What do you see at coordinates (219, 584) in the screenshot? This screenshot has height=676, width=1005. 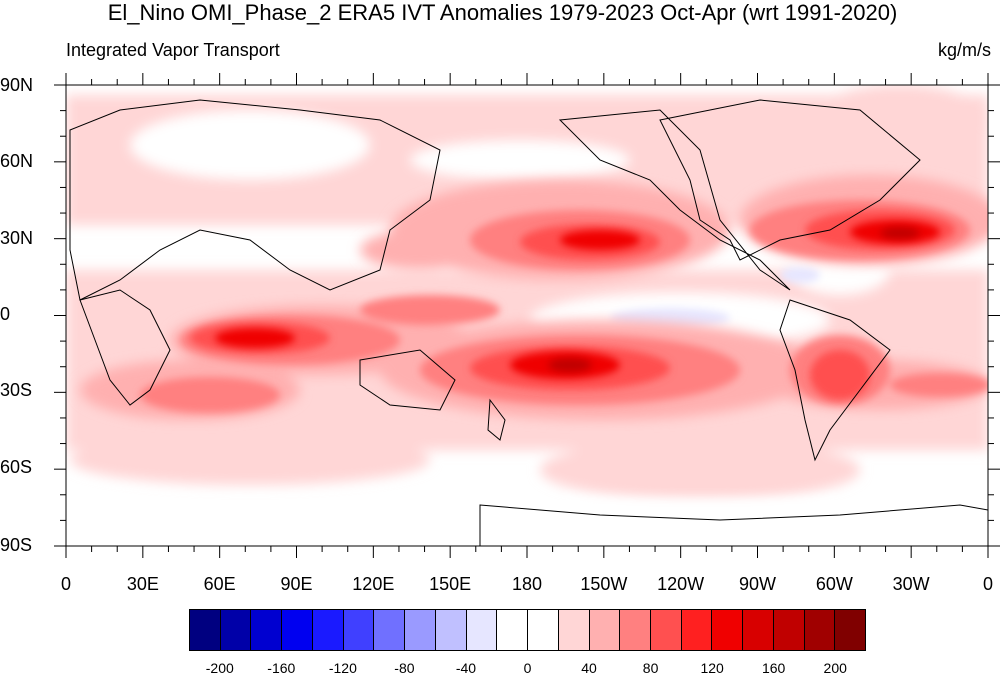 I see `longitude-label: 60E` at bounding box center [219, 584].